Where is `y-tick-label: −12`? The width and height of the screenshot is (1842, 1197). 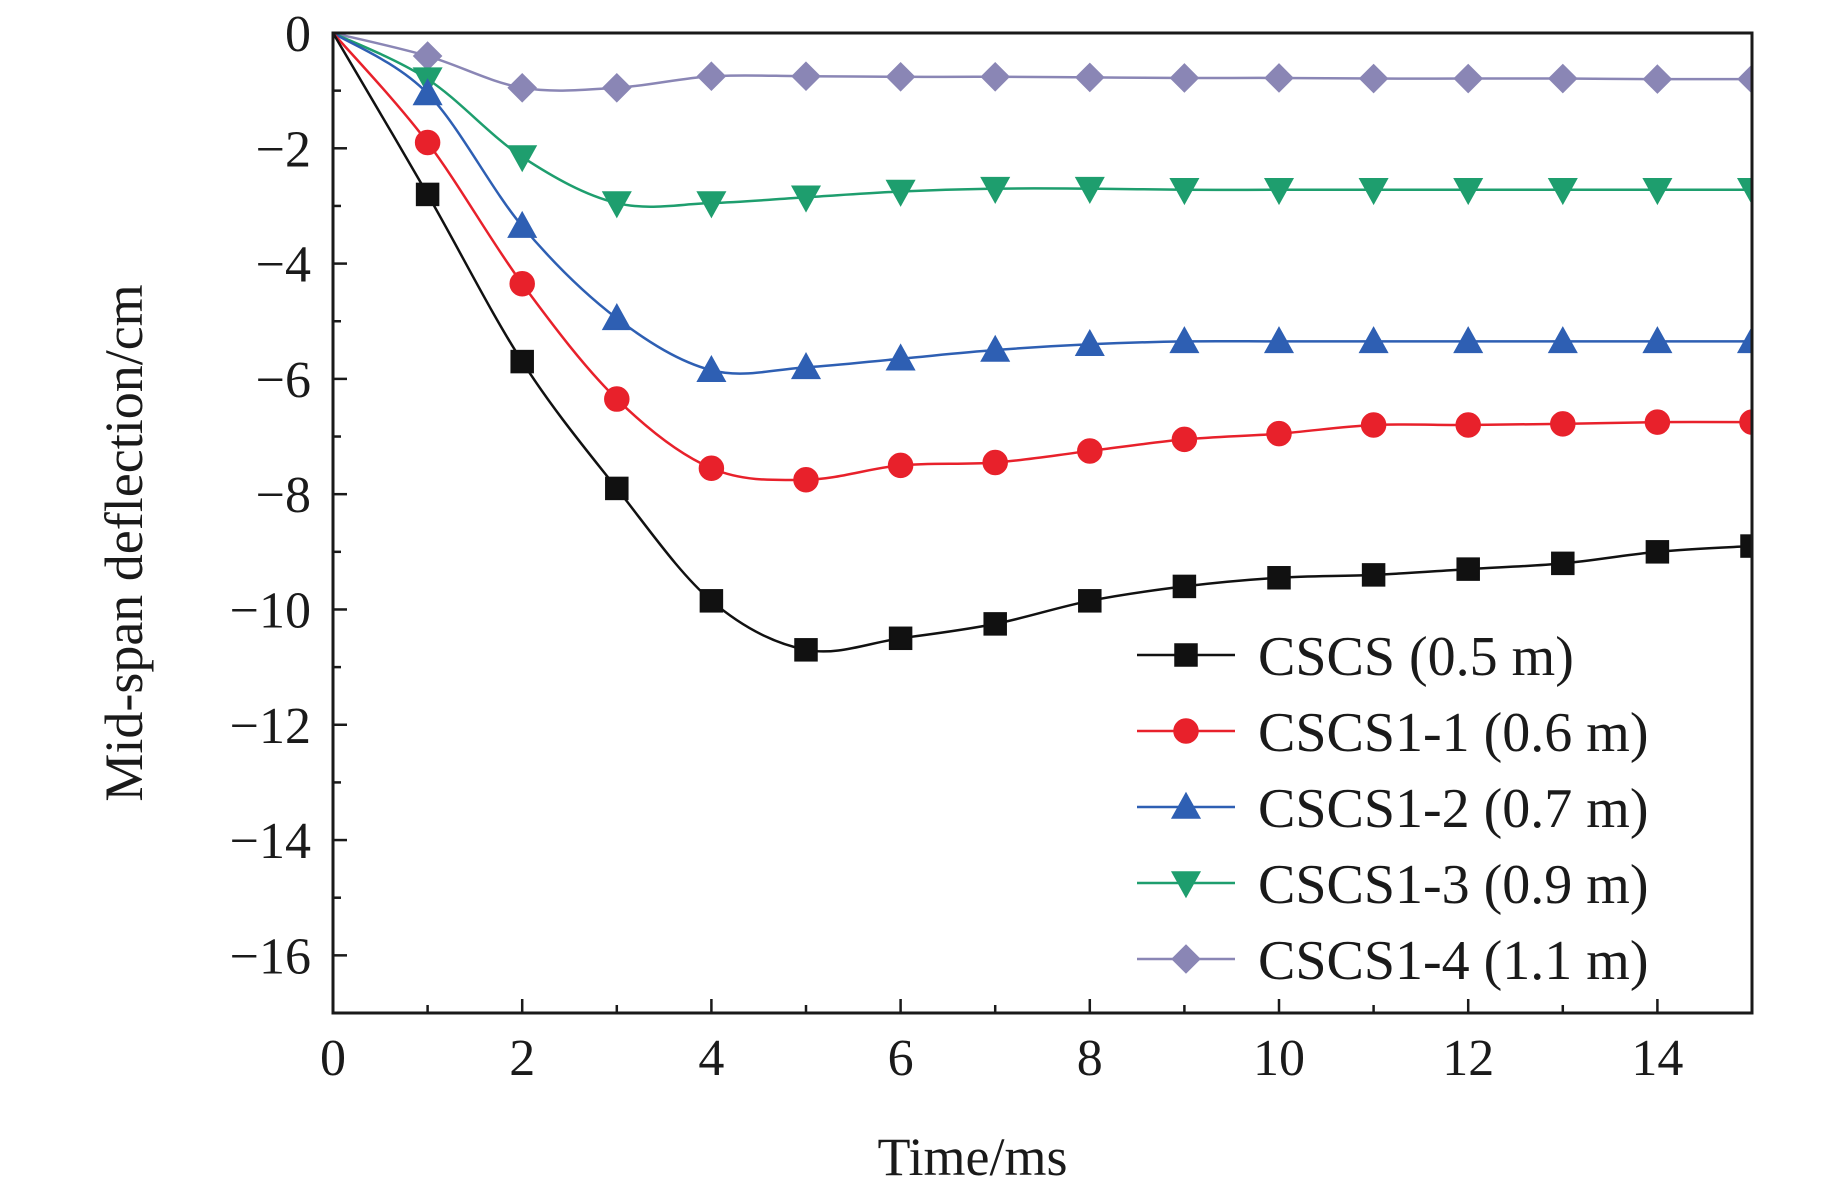 y-tick-label: −12 is located at coordinates (270, 726).